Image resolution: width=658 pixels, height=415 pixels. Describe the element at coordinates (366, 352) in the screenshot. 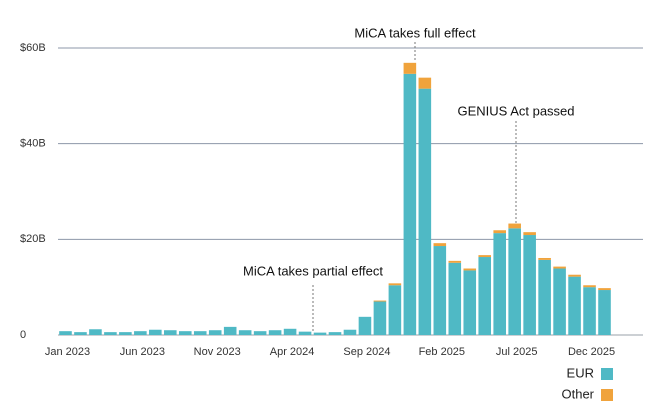

I see `x-tick-label: Sep 2024` at that location.